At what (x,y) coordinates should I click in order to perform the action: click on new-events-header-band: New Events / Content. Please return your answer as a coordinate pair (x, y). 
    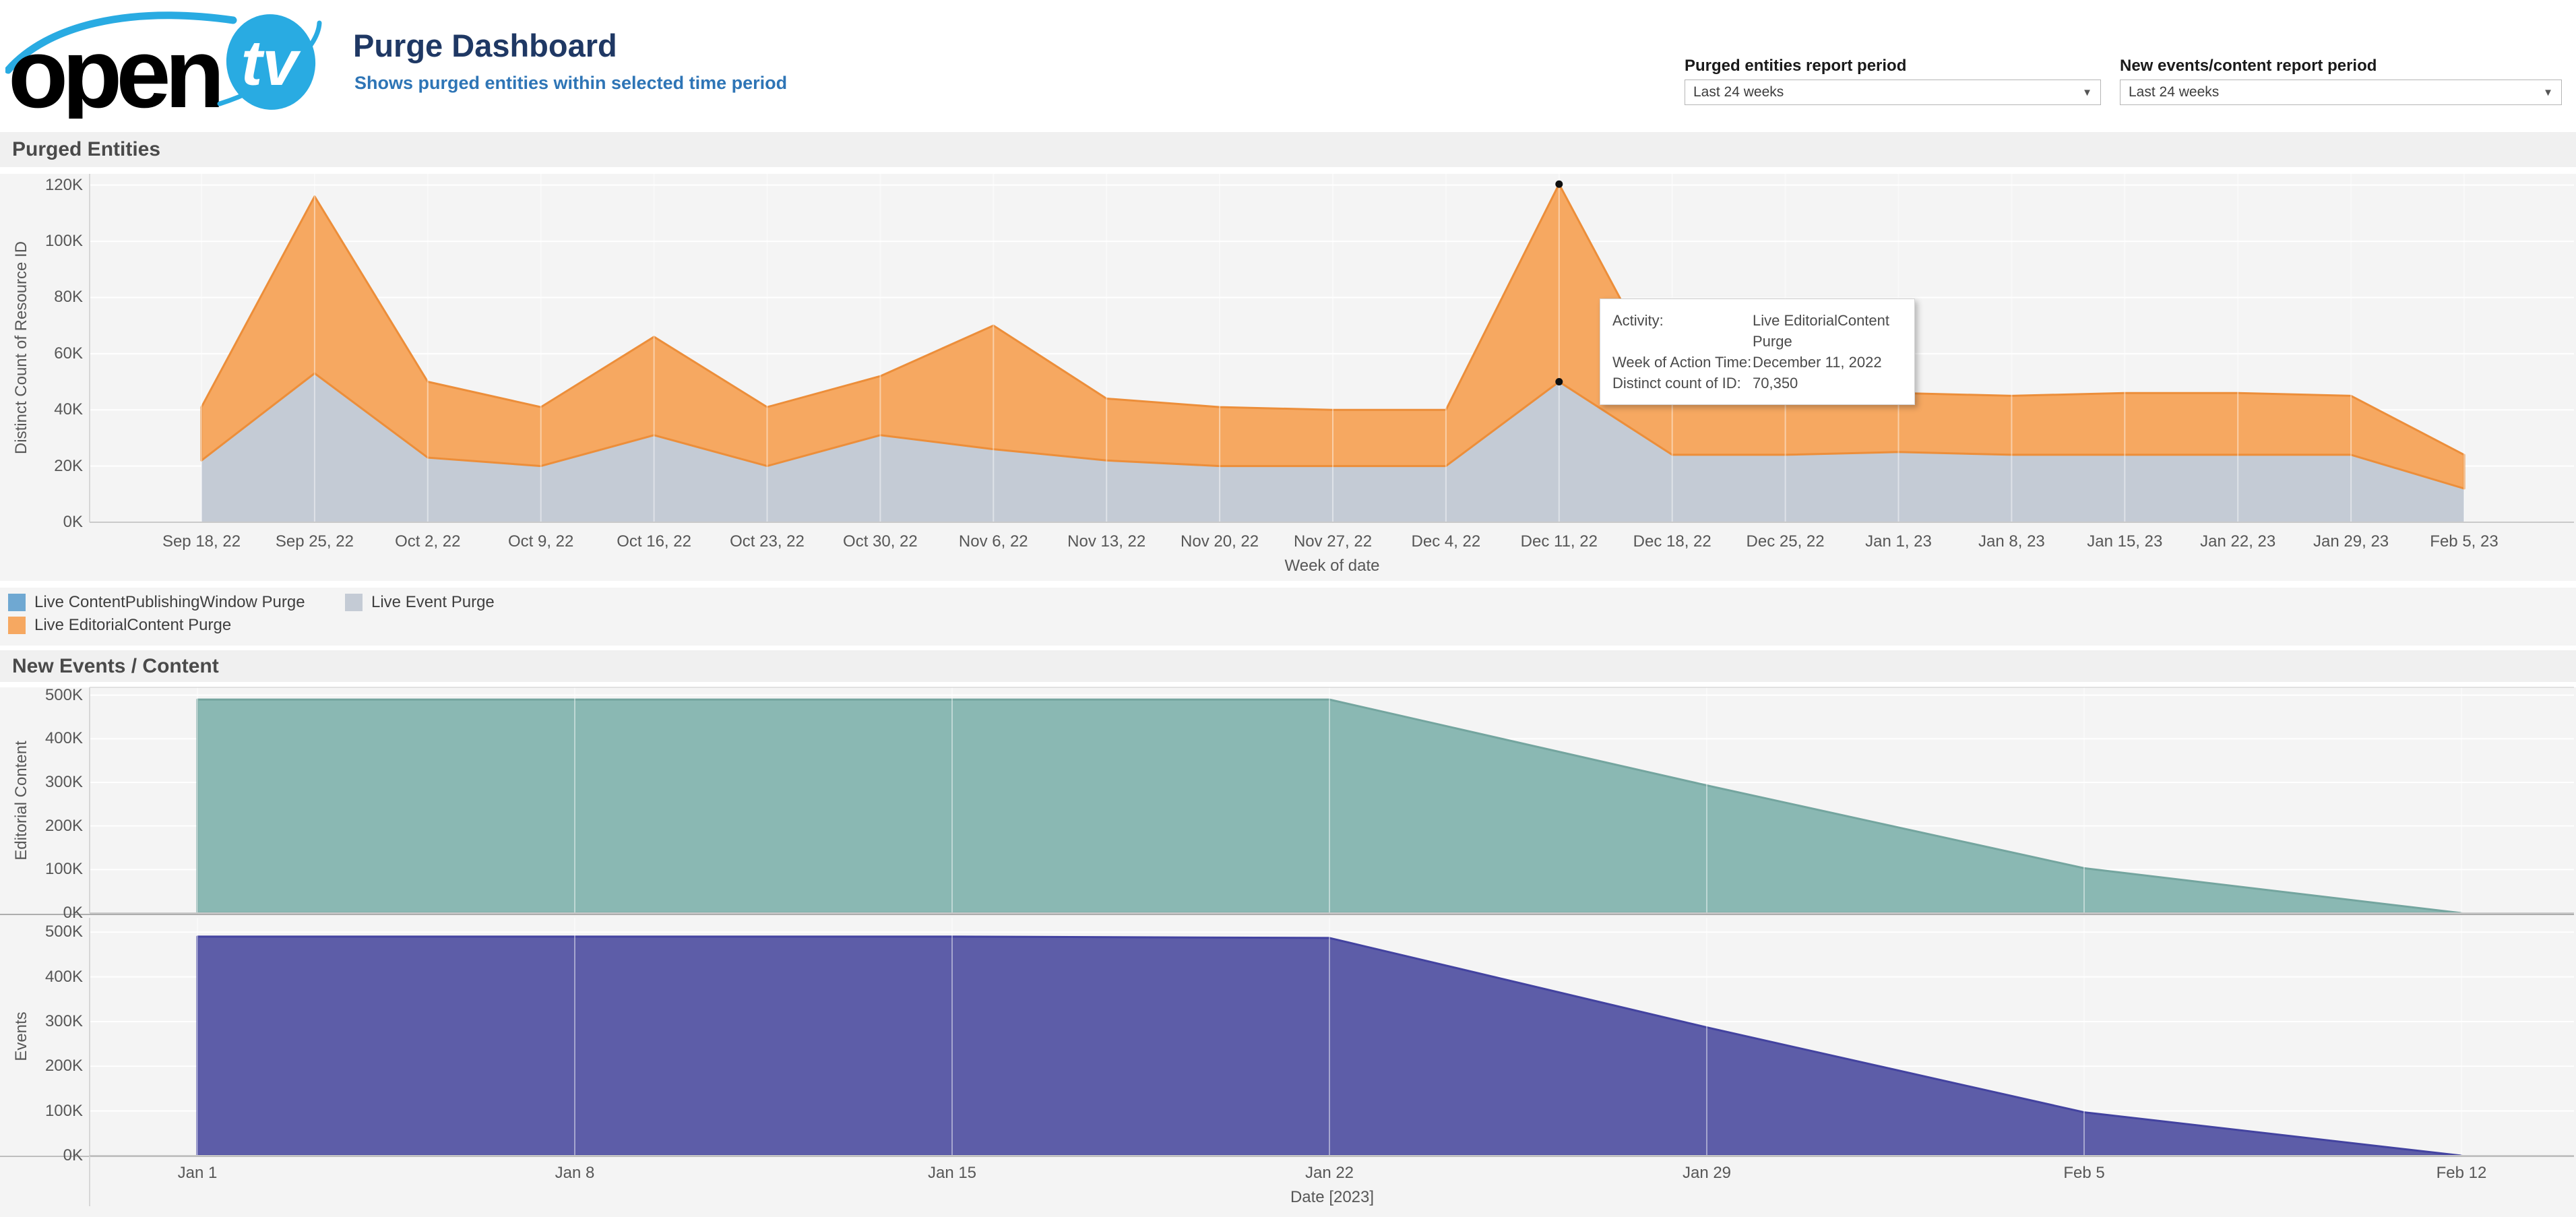
    Looking at the image, I should click on (1288, 666).